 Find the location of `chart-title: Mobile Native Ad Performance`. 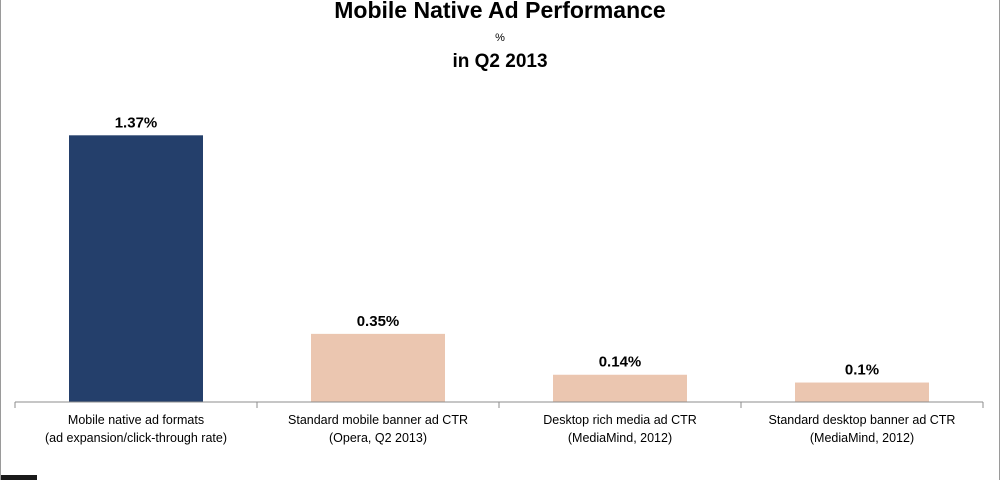

chart-title: Mobile Native Ad Performance is located at coordinates (499, 11).